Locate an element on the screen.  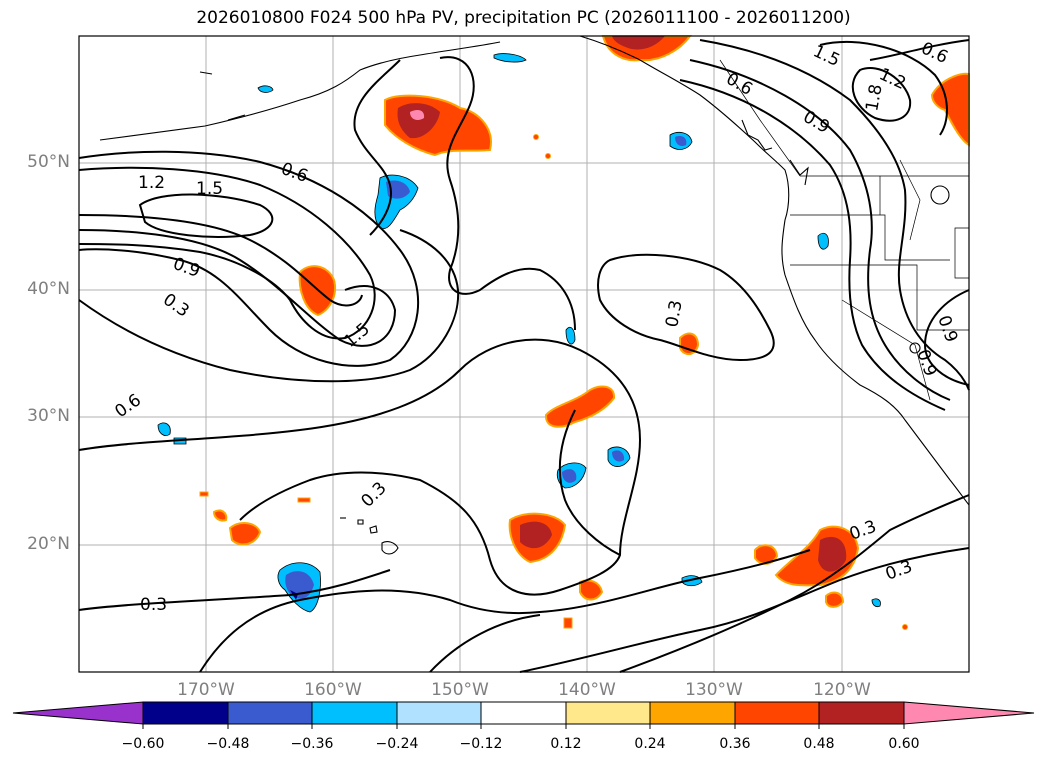
colorbar-tick-label: −0.12 is located at coordinates (481, 744).